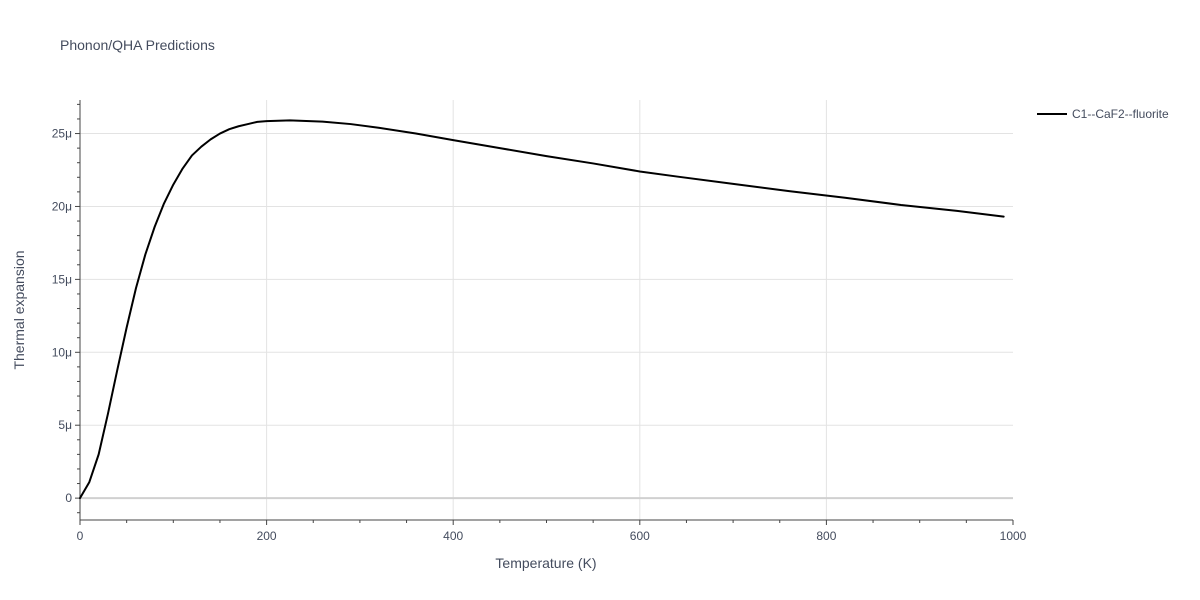  What do you see at coordinates (545, 563) in the screenshot?
I see `x-axis-title: Temperature (K)` at bounding box center [545, 563].